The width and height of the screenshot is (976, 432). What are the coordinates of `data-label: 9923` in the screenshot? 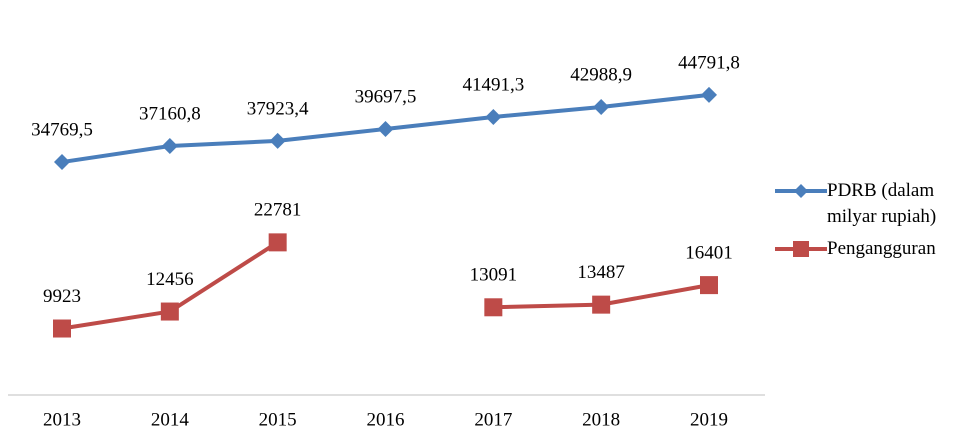 It's located at (62, 296).